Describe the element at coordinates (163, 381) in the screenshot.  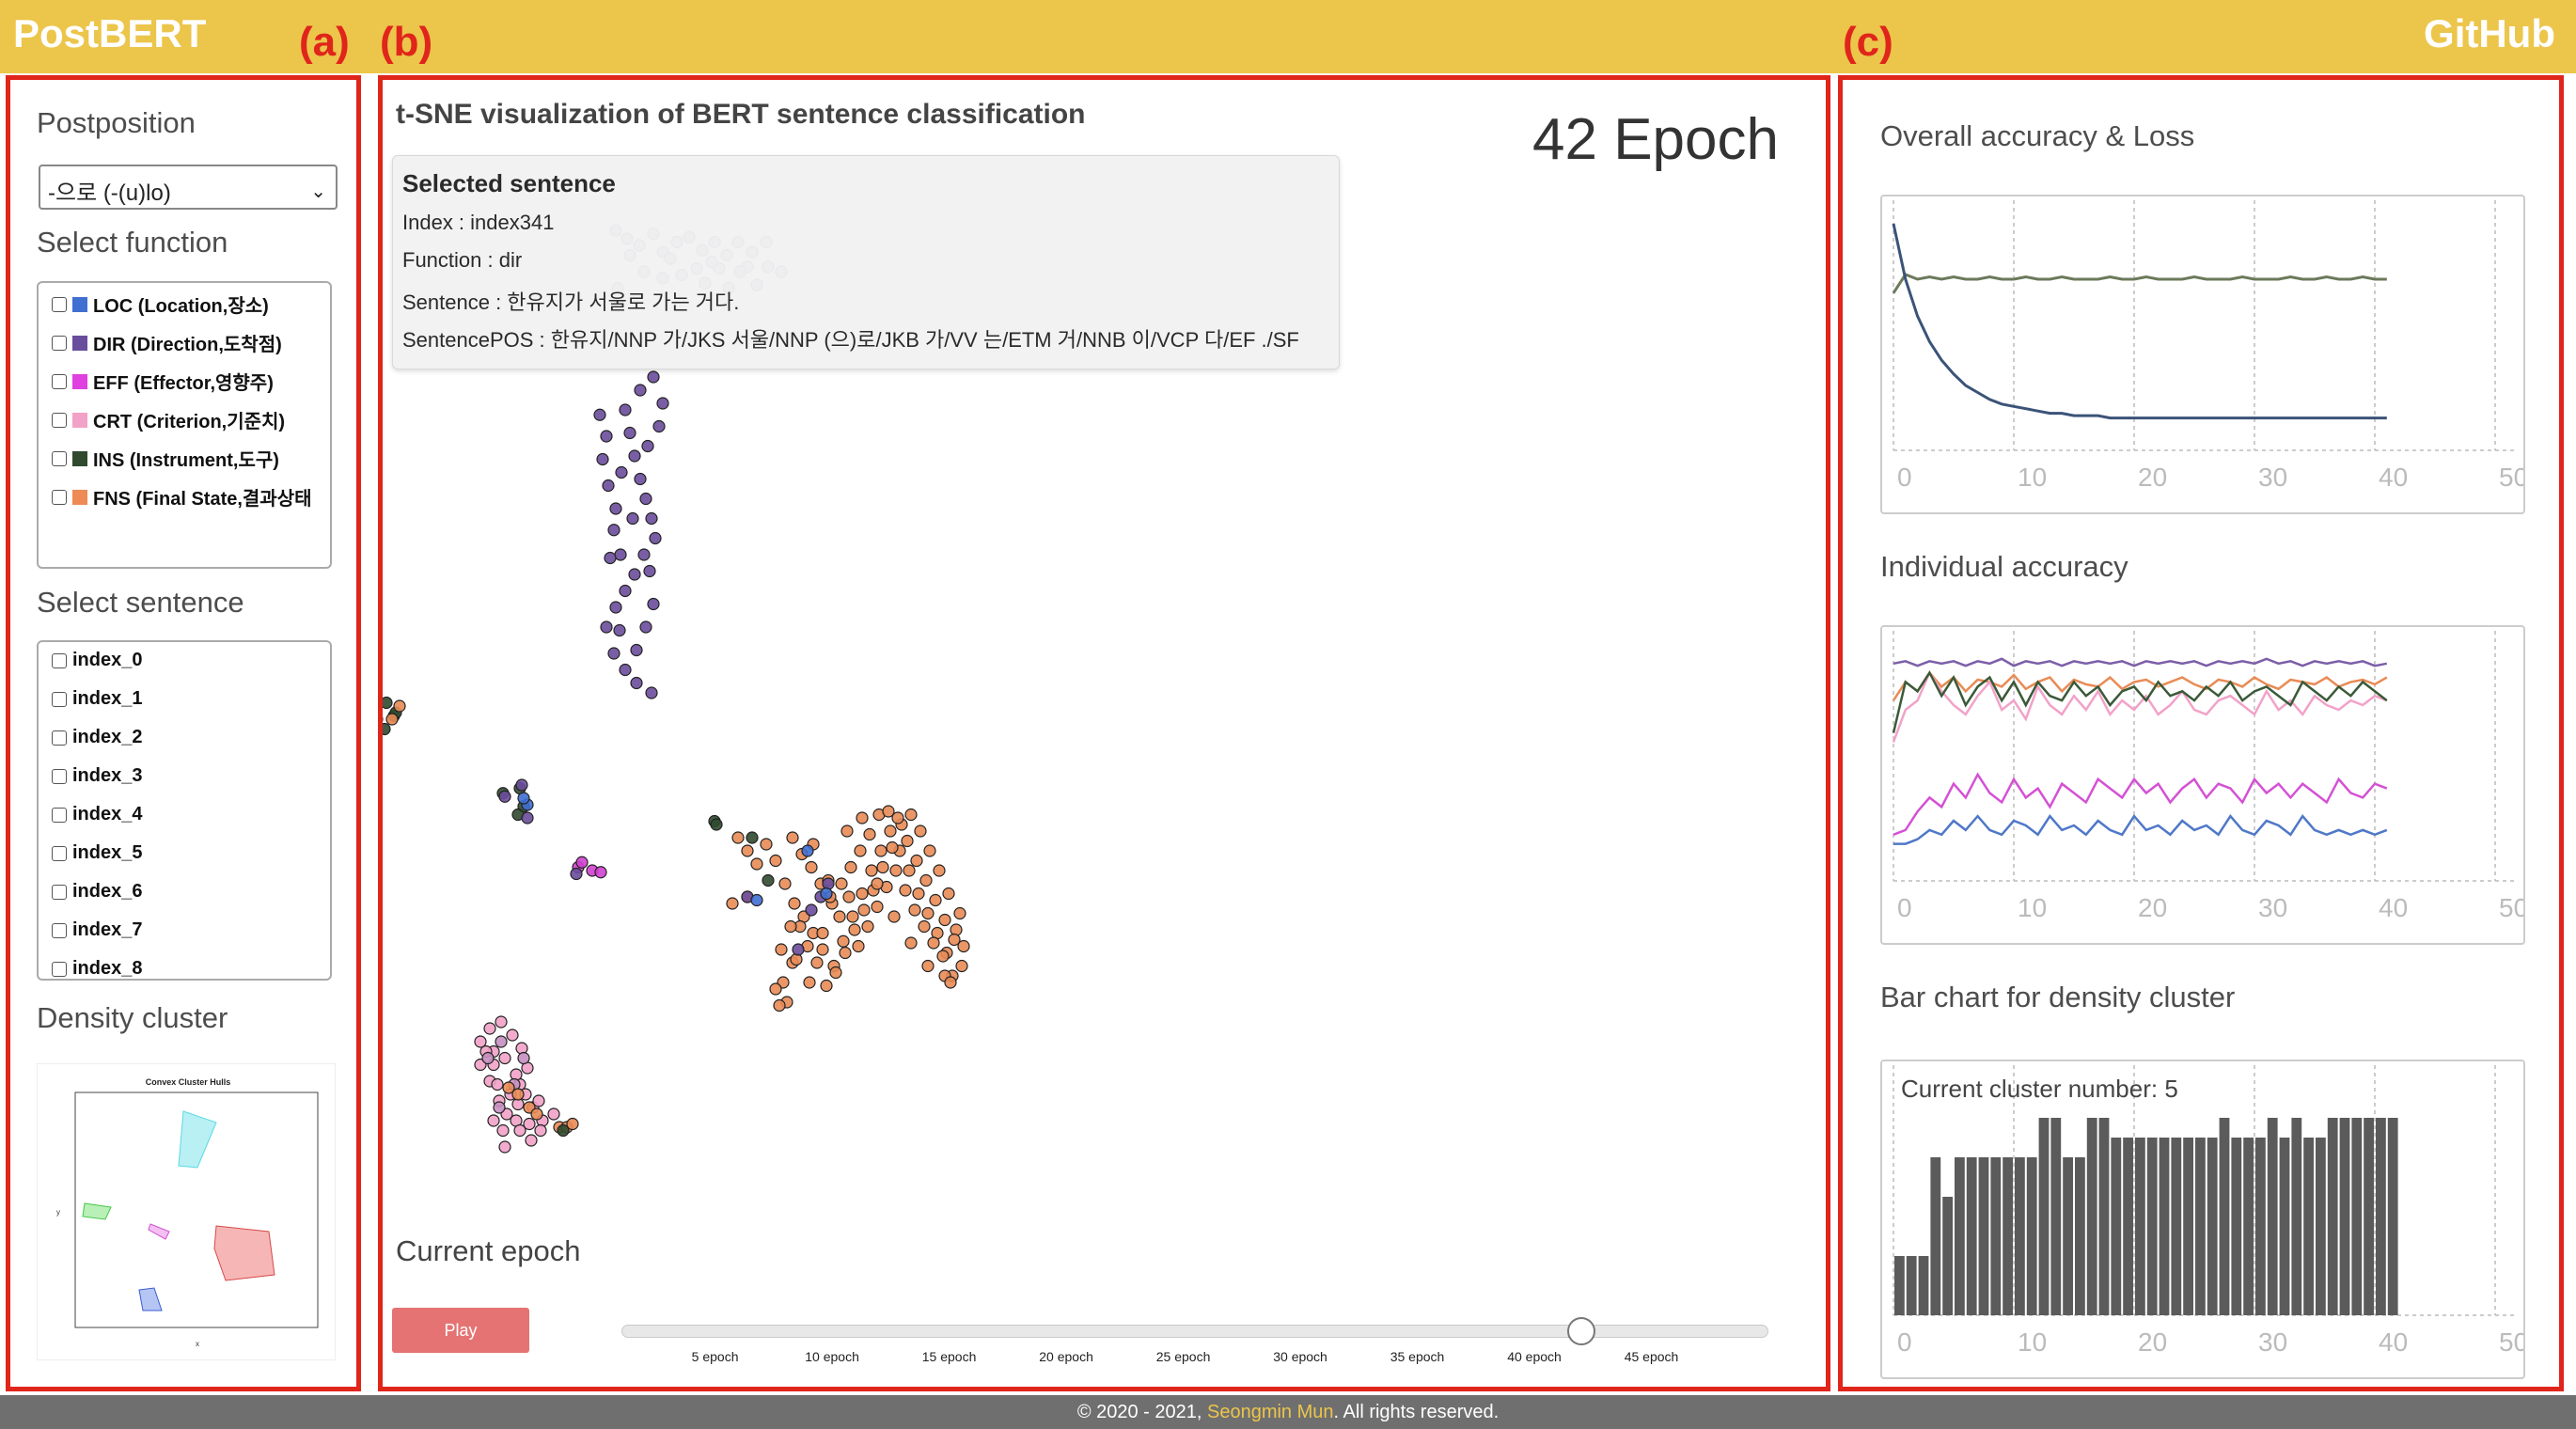
I see `function-item-eff: EFF (Effector,영향주)` at that location.